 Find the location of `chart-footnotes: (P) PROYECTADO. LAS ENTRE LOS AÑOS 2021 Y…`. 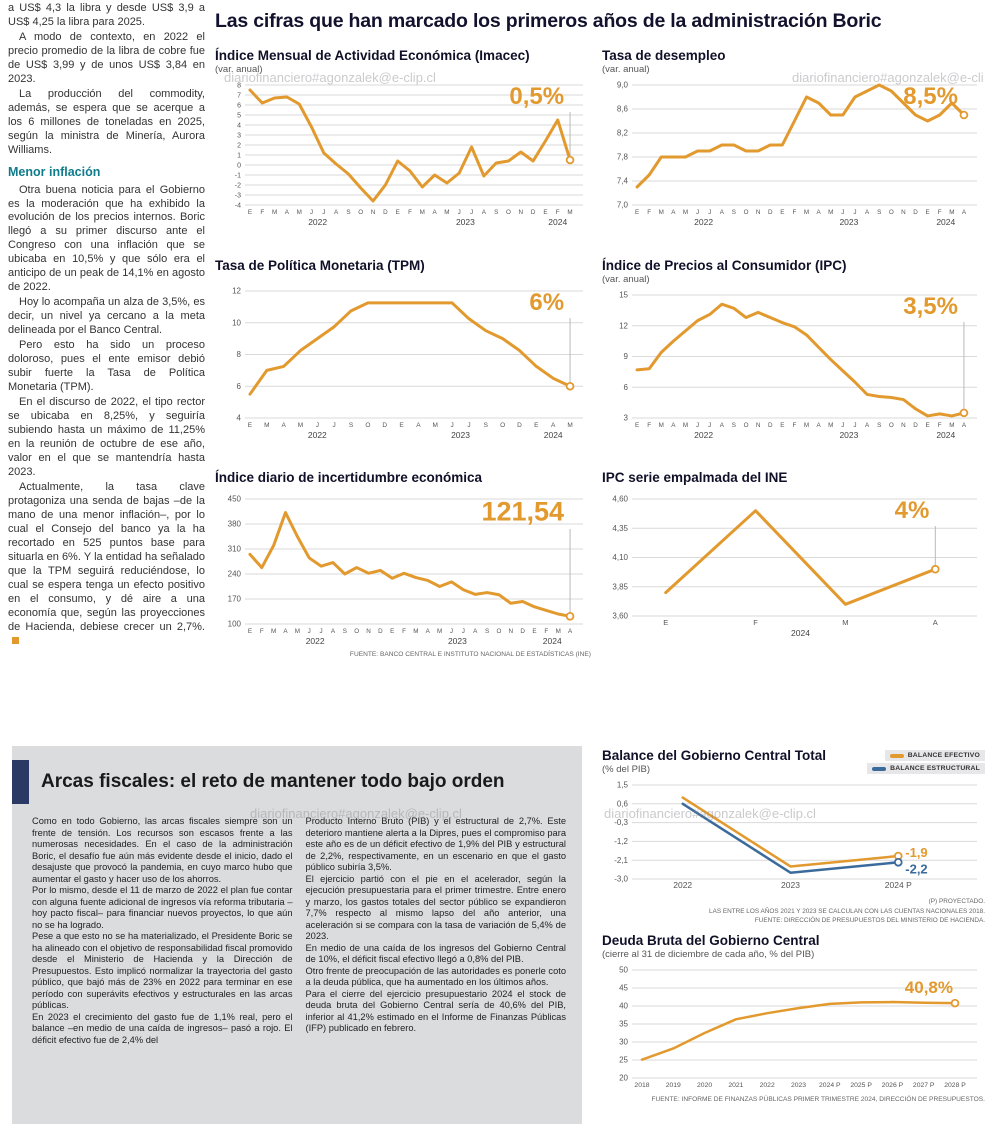

chart-footnotes: (P) PROYECTADO. LAS ENTRE LOS AÑOS 2021 Y… is located at coordinates (793, 911).